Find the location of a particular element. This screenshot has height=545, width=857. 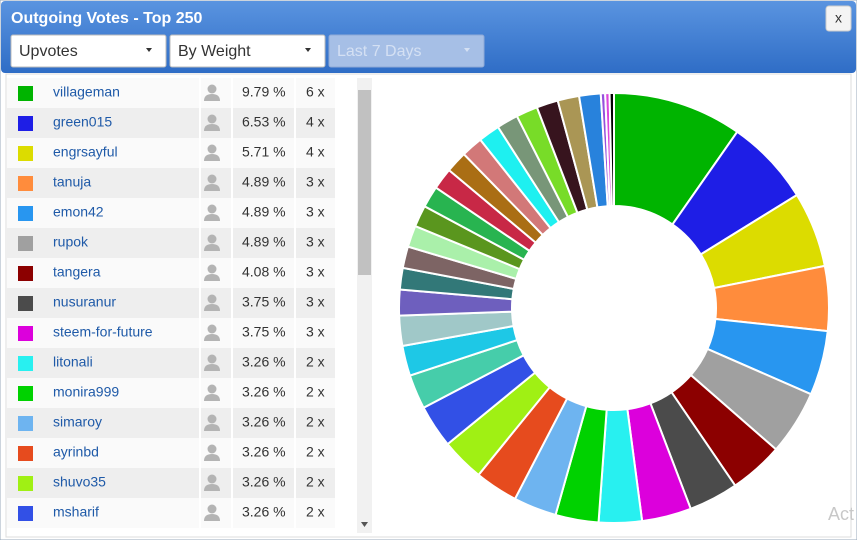

voter-name: monira999 is located at coordinates (86, 392).